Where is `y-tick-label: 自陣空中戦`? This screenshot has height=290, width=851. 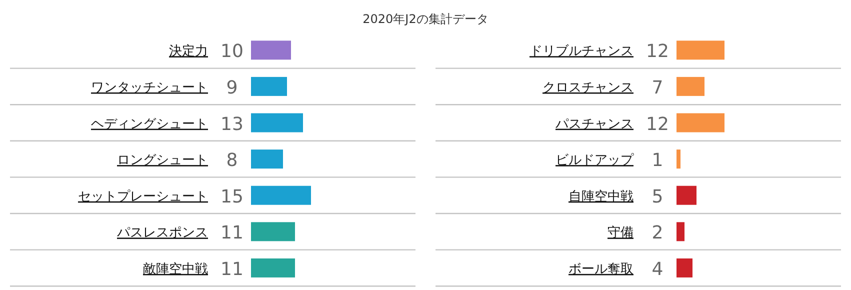
y-tick-label: 自陣空中戦 is located at coordinates (601, 196).